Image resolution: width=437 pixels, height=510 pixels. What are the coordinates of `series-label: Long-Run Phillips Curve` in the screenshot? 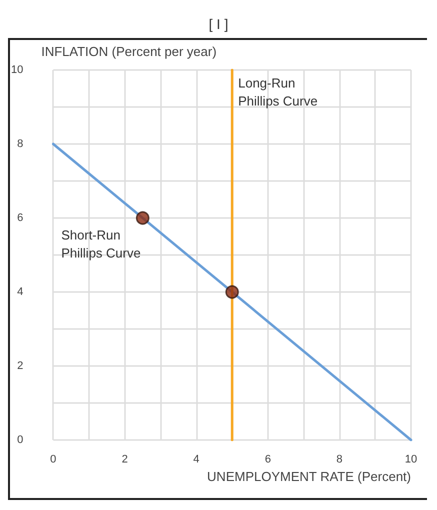 It's located at (278, 92).